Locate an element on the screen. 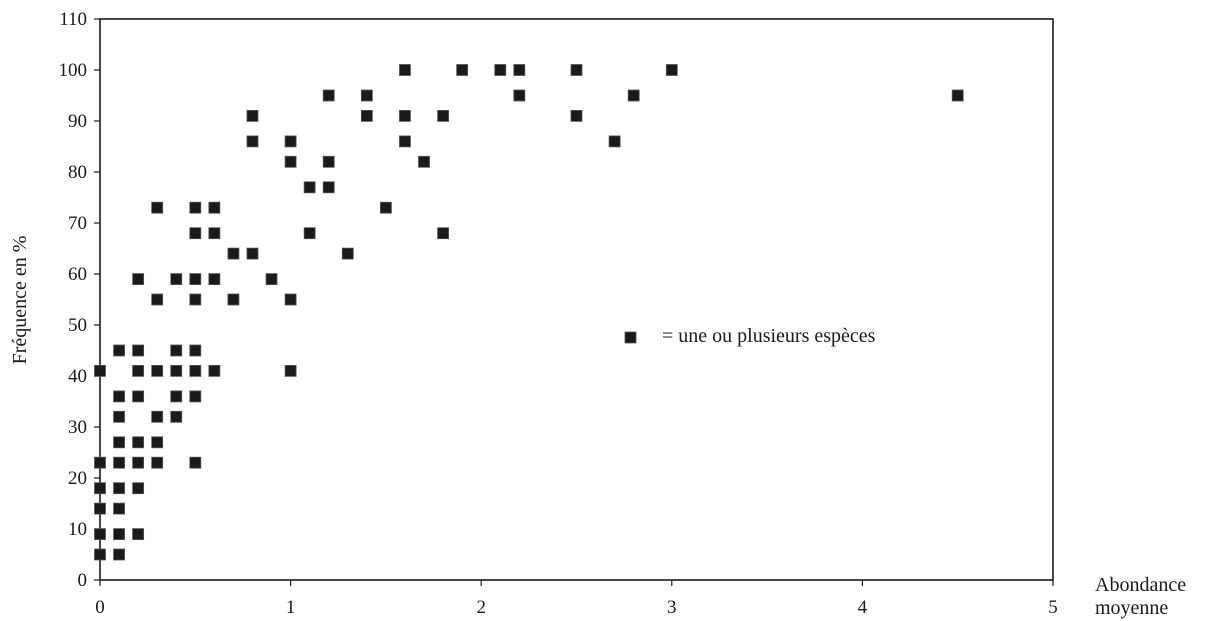  y-tick-label: 90 is located at coordinates (77, 121).